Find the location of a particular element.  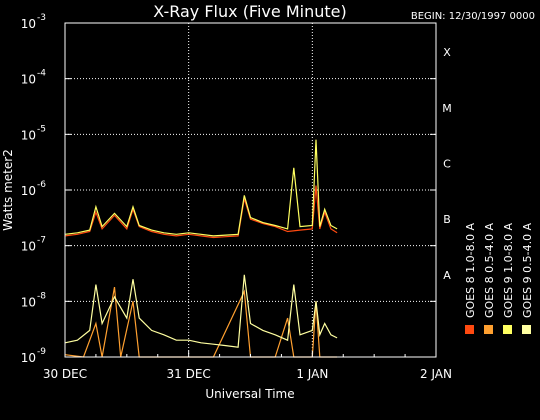

y-axis-label: Watts meter2 is located at coordinates (8, 190).